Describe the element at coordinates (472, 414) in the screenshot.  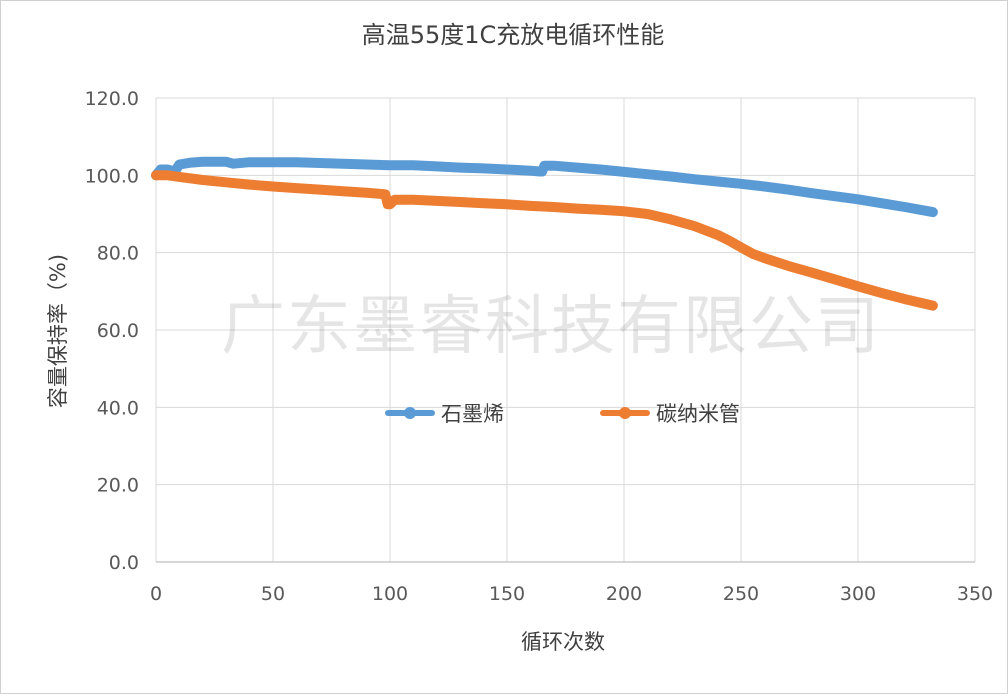
I see `legend-label-1: 石墨烯` at that location.